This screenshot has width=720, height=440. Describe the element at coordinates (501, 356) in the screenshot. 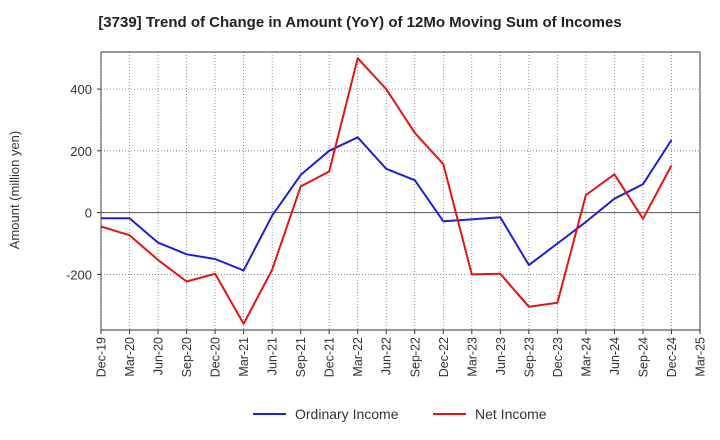

I see `x-tick-label: Jun-23` at that location.